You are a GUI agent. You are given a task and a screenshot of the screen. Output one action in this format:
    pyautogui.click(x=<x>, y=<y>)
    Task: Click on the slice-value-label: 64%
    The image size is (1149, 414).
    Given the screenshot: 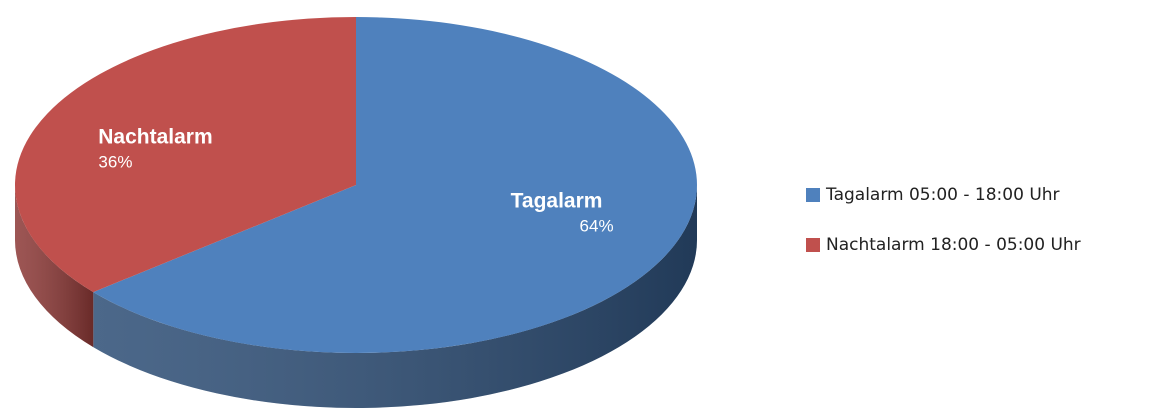 What is the action you would take?
    pyautogui.click(x=597, y=226)
    